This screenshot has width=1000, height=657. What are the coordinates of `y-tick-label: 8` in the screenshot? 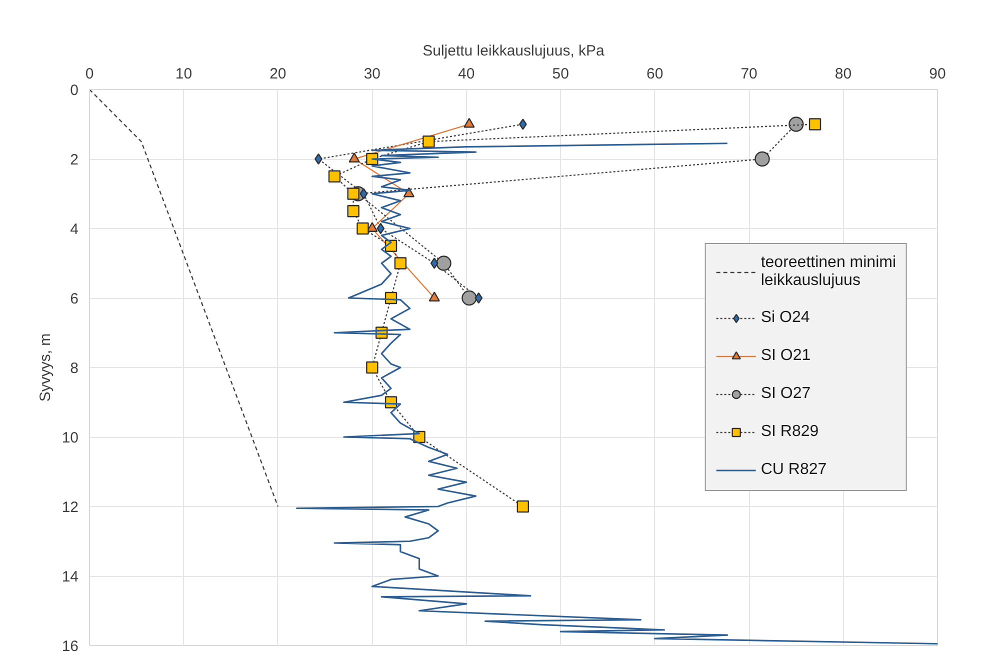 It's located at (74, 368).